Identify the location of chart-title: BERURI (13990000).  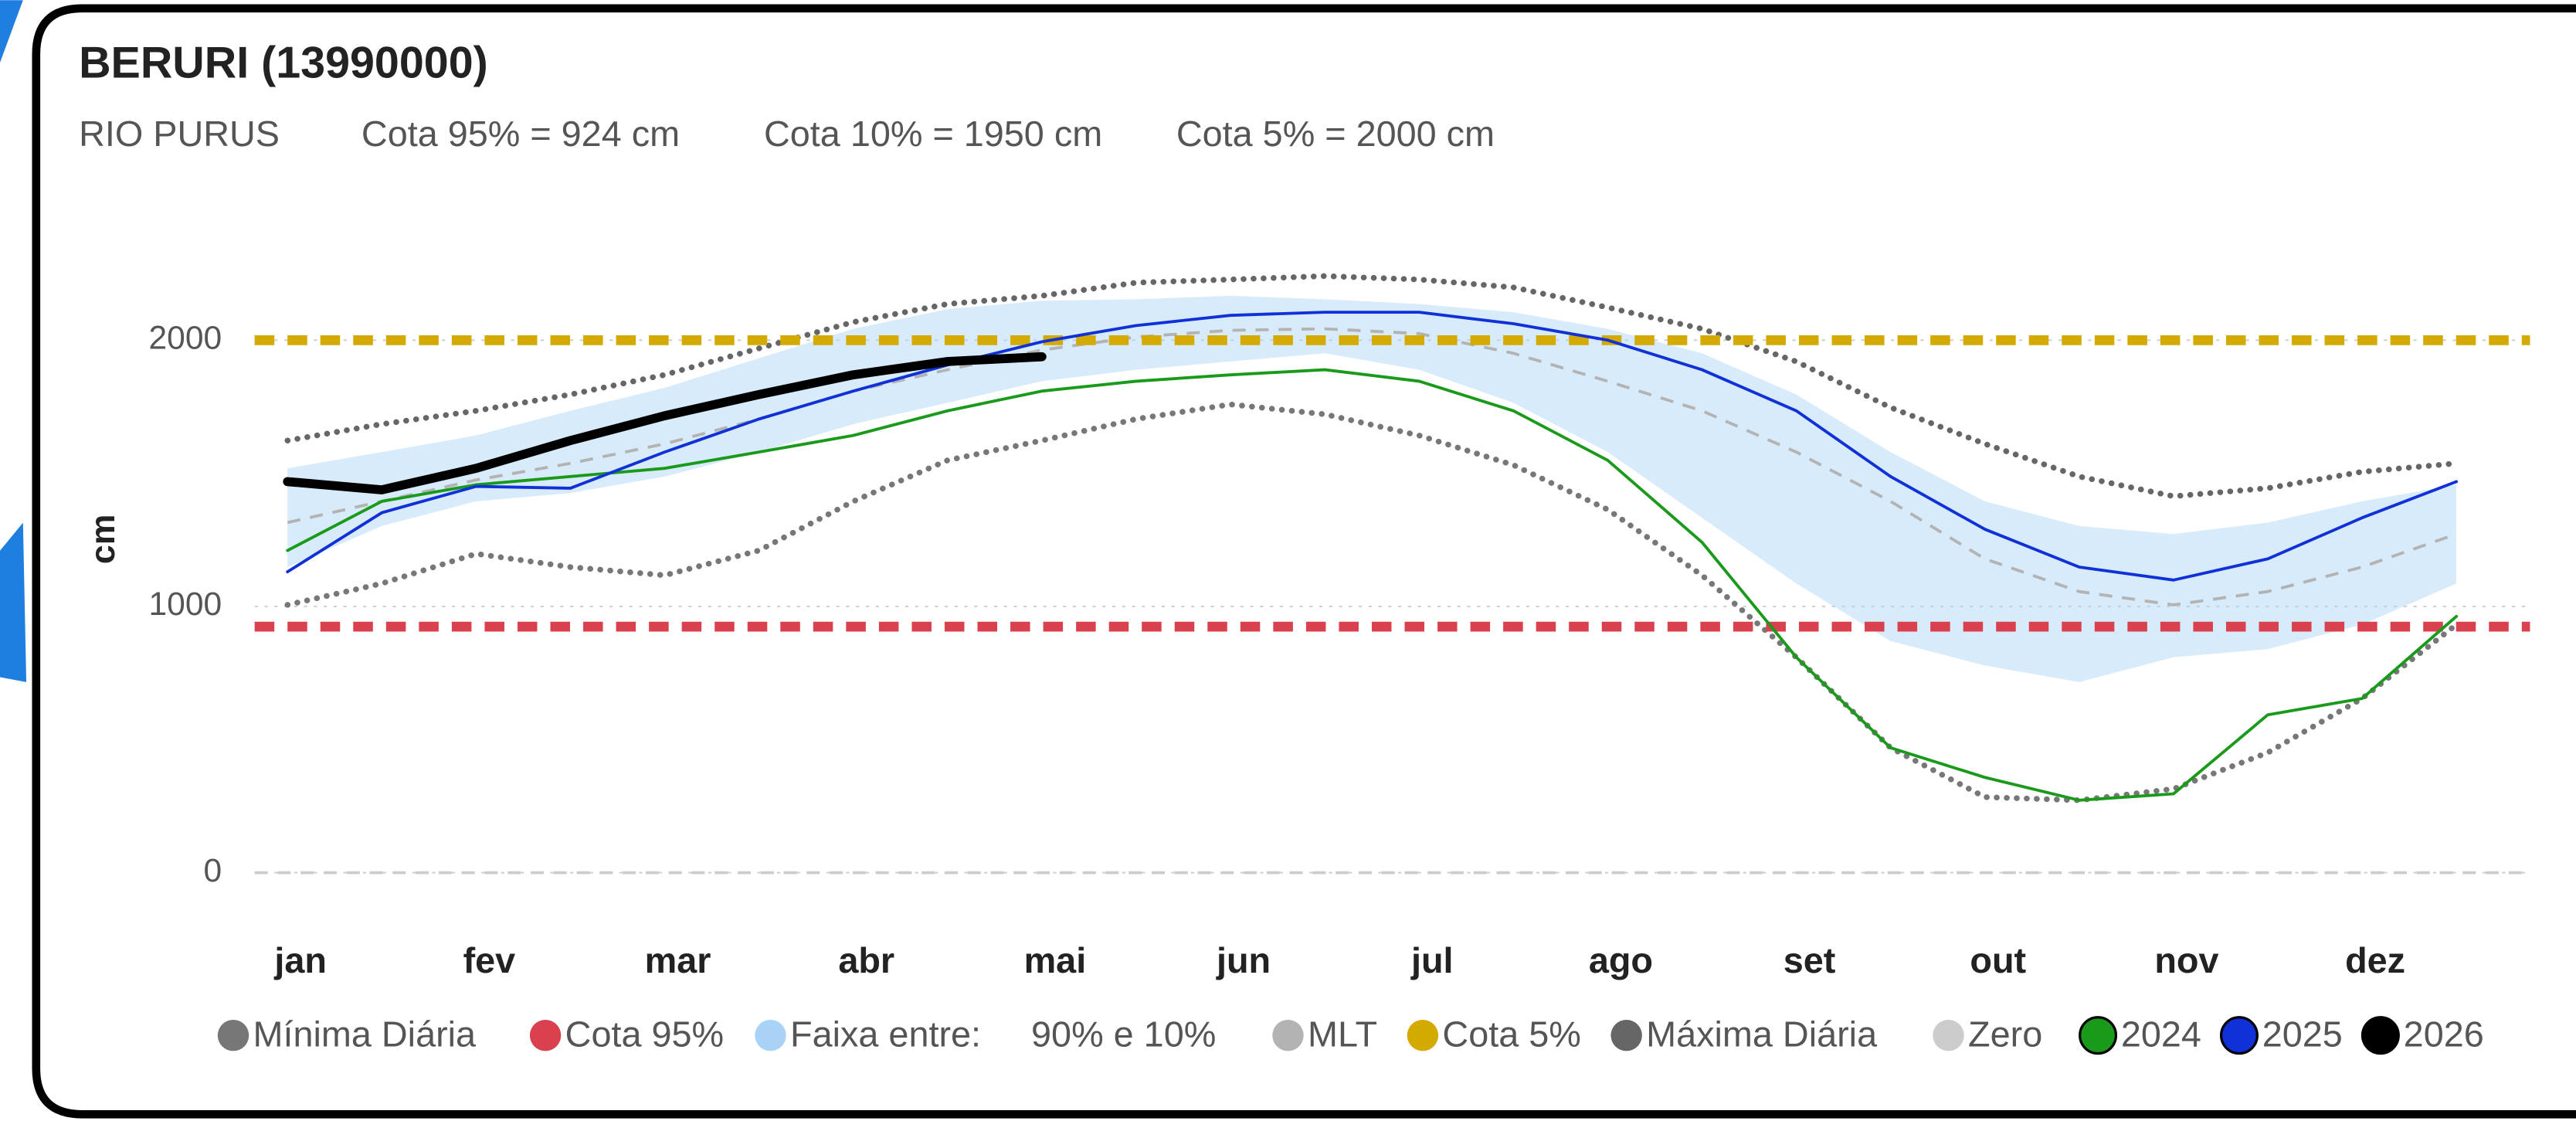
(283, 62).